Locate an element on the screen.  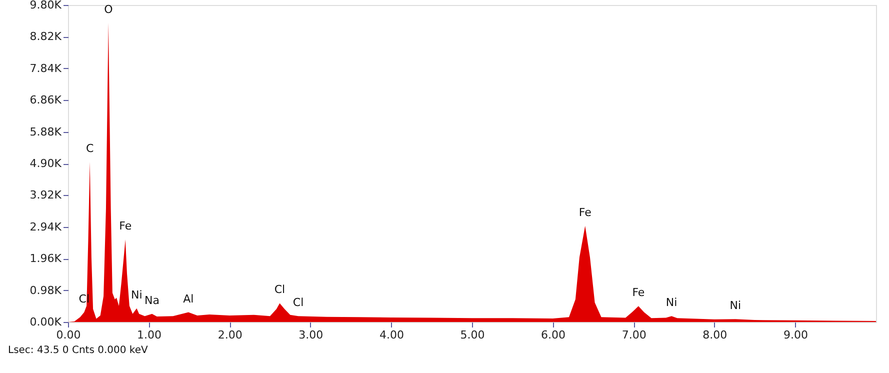
y-tick-label: 9.80K is located at coordinates (46, 6).